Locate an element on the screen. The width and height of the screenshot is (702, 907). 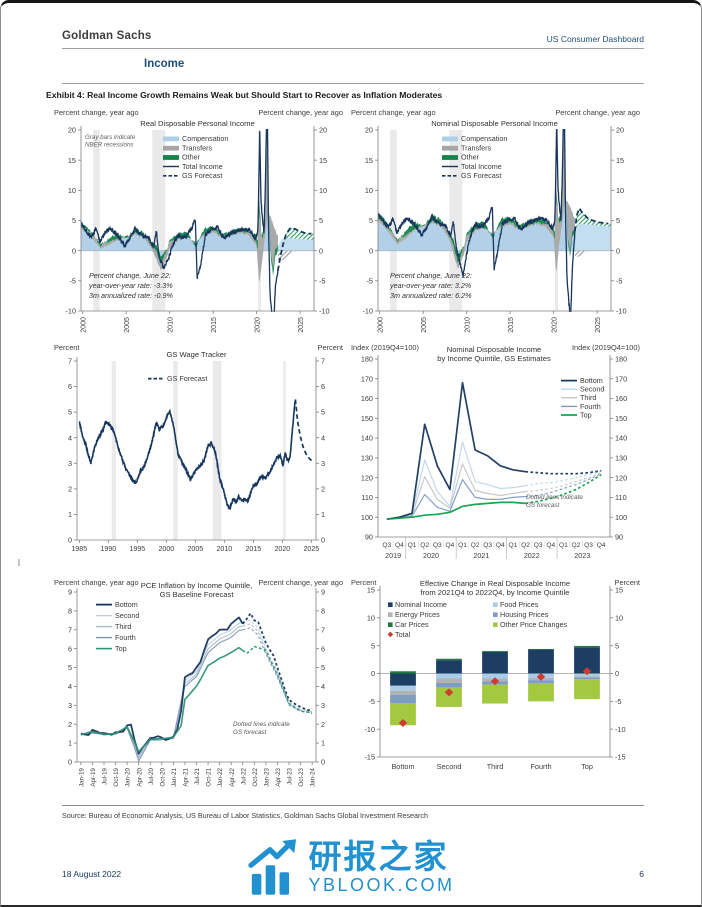
svg-text:by Income Quintile, GS Estimat: by Income Quintile, GS Estimates is located at coordinates (494, 358).